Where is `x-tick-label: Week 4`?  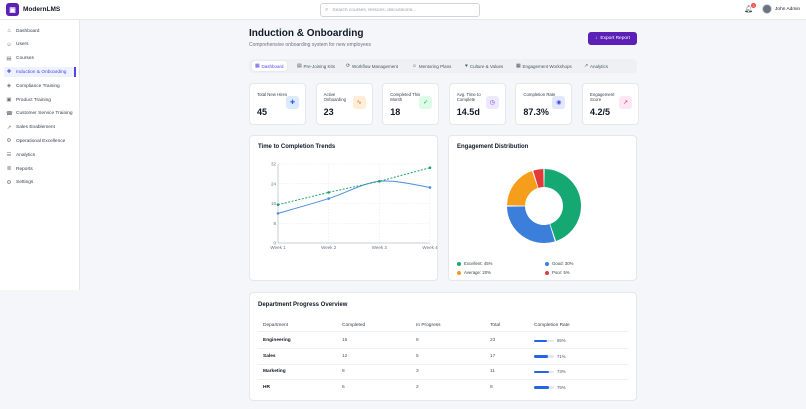
x-tick-label: Week 4 is located at coordinates (430, 247).